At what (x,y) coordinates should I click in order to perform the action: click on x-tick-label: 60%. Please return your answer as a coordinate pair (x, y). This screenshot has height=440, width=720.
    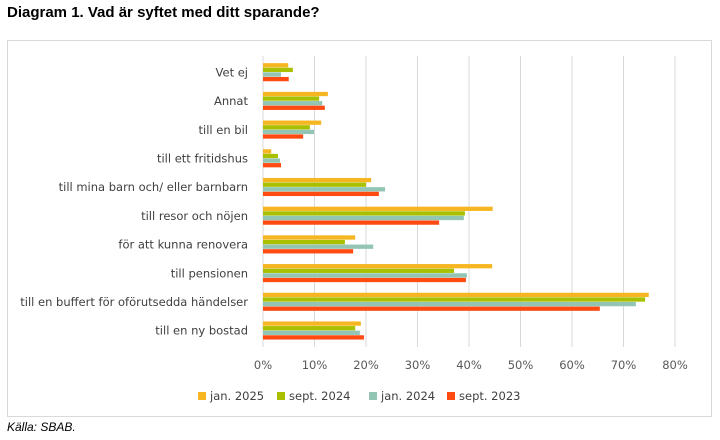
    Looking at the image, I should click on (572, 365).